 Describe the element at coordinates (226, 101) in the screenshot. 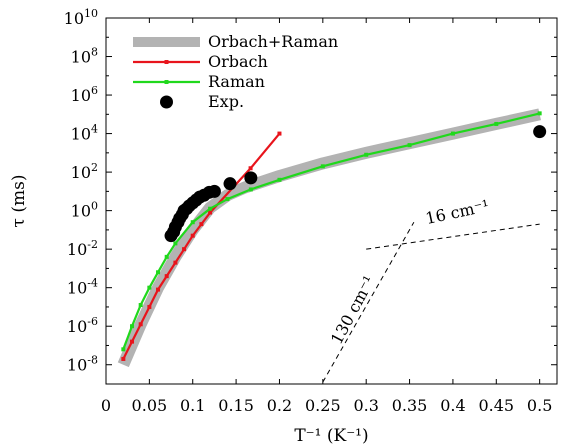

I see `legend-label: Exp.` at that location.